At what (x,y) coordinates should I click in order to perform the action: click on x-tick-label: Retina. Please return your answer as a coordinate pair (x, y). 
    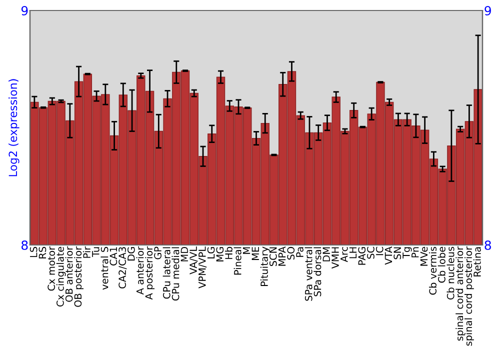
    Looking at the image, I should click on (477, 261).